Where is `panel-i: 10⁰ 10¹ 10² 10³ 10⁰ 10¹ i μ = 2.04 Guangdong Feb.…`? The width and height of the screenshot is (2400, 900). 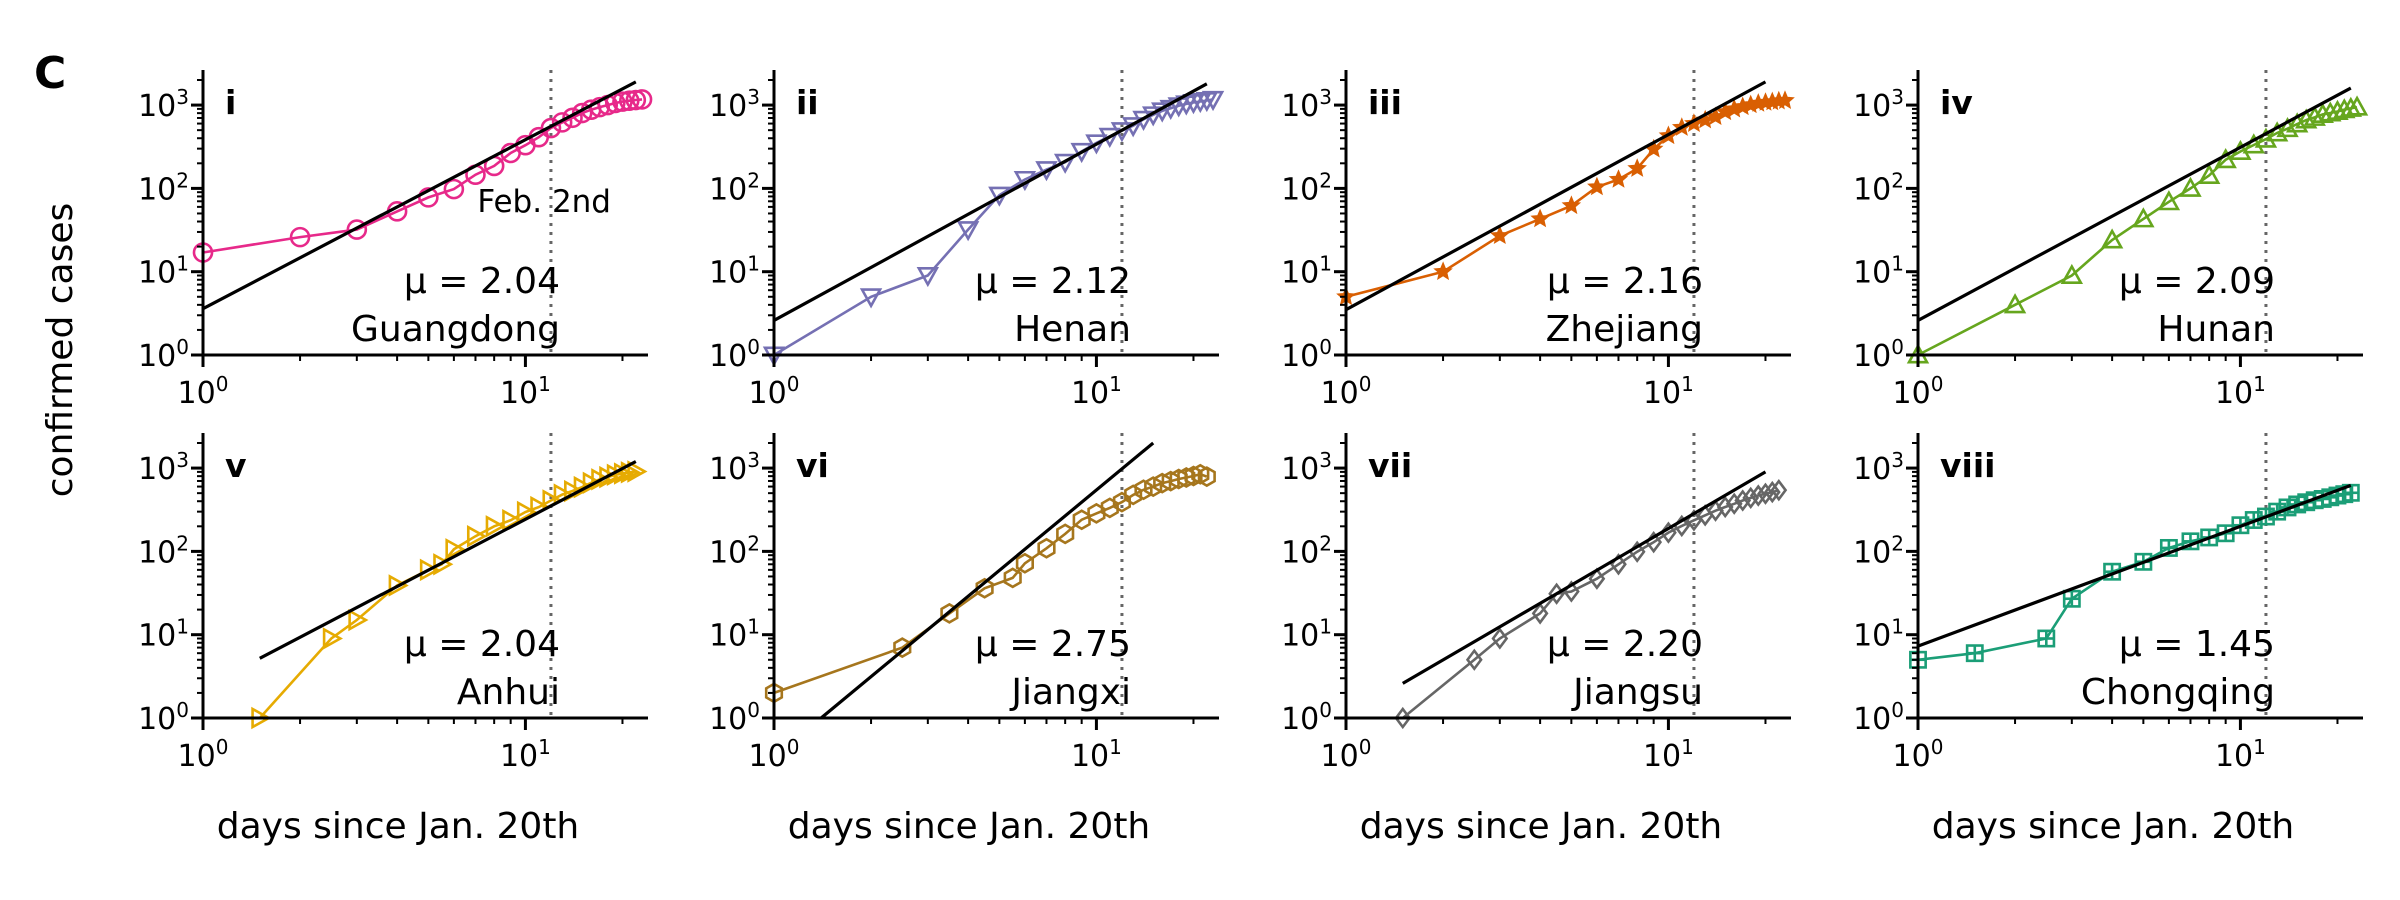
panel-i: 10⁰ 10¹ 10² 10³ 10⁰ 10¹ i μ = 2.04 Guangdong Feb.… is located at coordinates (395, 240).